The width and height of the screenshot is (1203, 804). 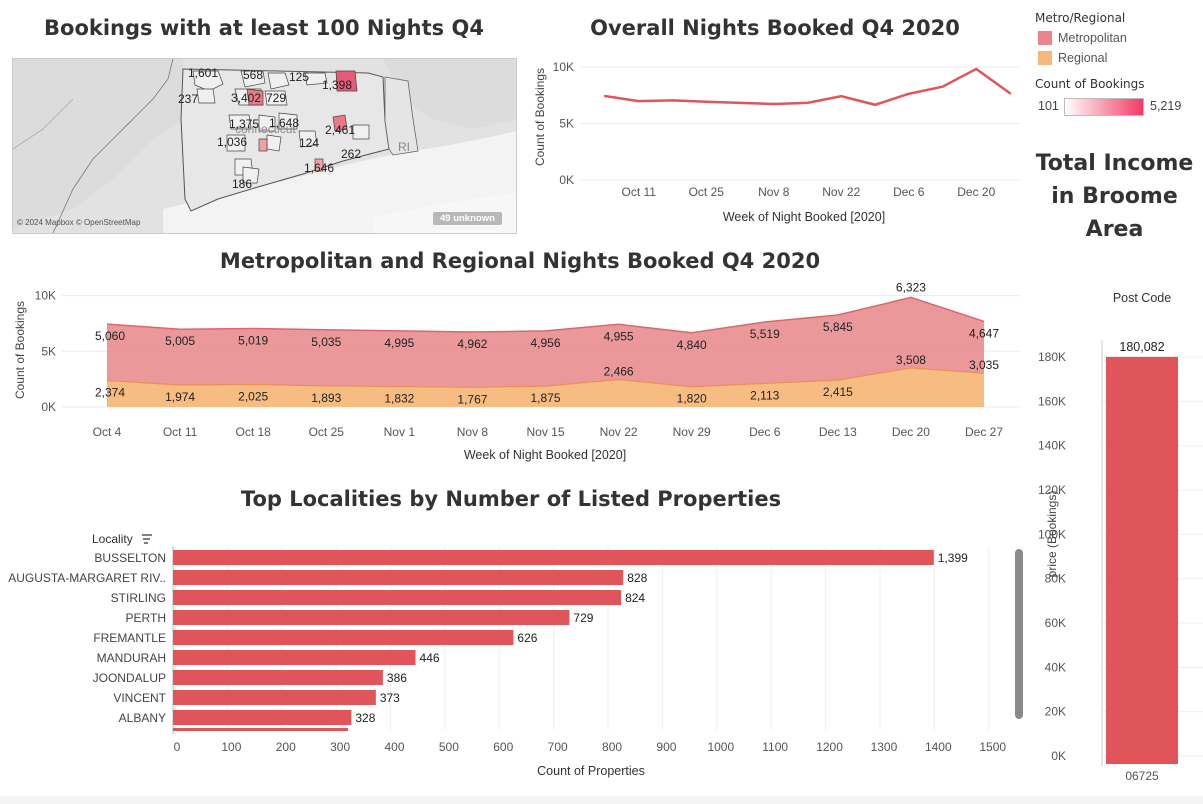 I want to click on map-marker: 1,646, so click(x=319, y=168).